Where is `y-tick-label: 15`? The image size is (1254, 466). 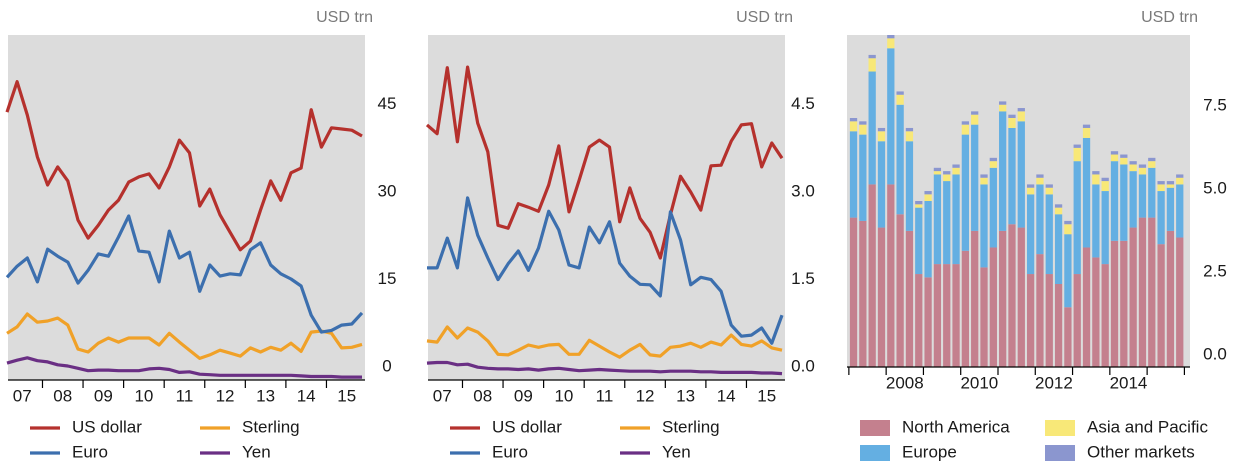 y-tick-label: 15 is located at coordinates (387, 278).